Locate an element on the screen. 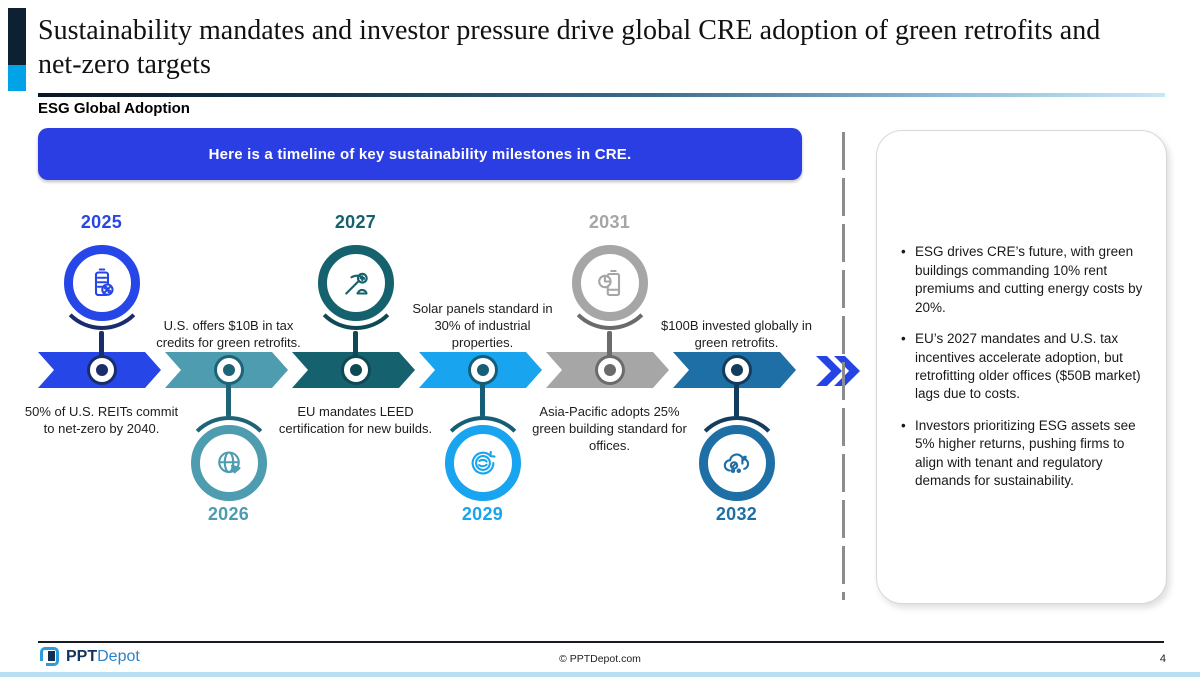  pickaxe-icon is located at coordinates (356, 283).